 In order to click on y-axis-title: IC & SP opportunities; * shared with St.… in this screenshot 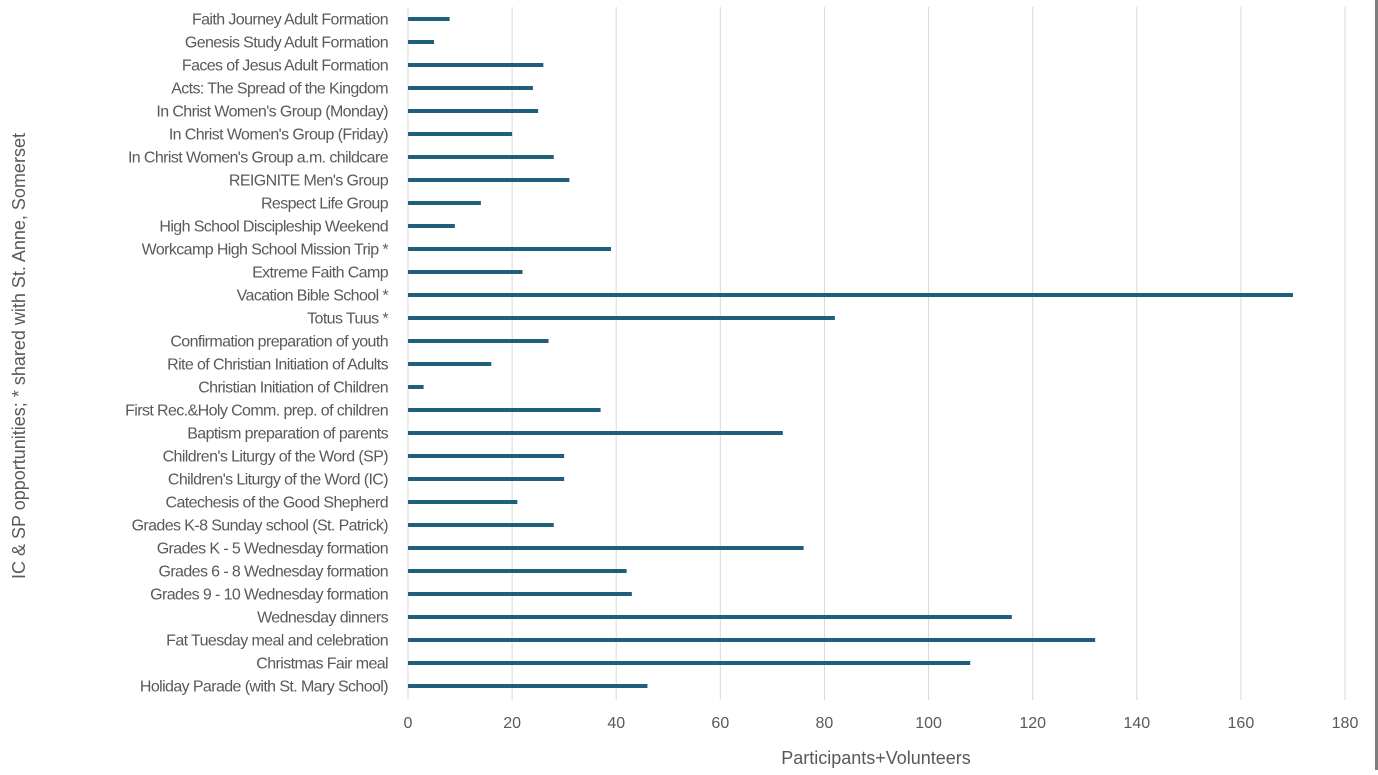, I will do `click(19, 356)`.